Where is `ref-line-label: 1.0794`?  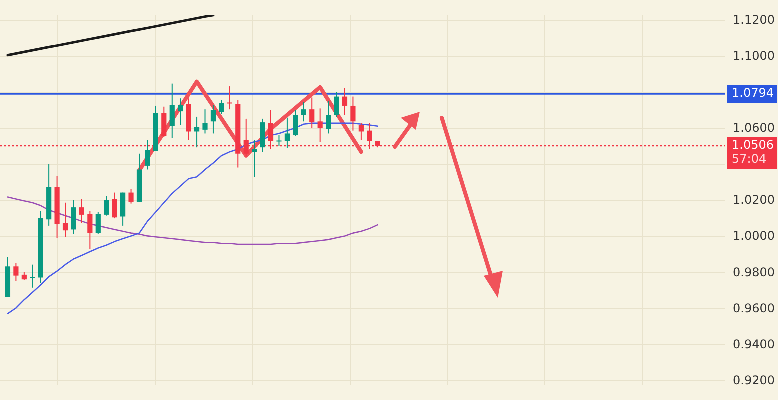
ref-line-label: 1.0794 is located at coordinates (753, 93).